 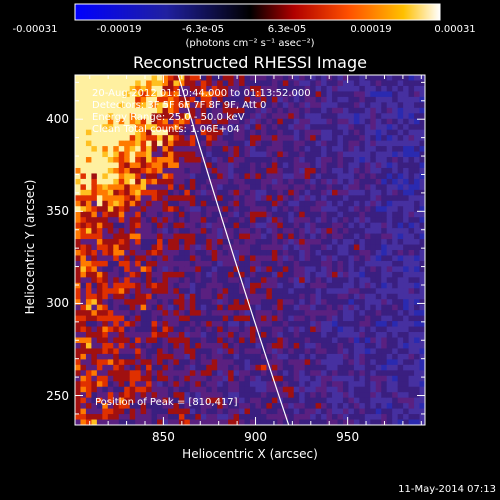 I want to click on colorbar-tick-label: 0.00019, so click(x=371, y=29).